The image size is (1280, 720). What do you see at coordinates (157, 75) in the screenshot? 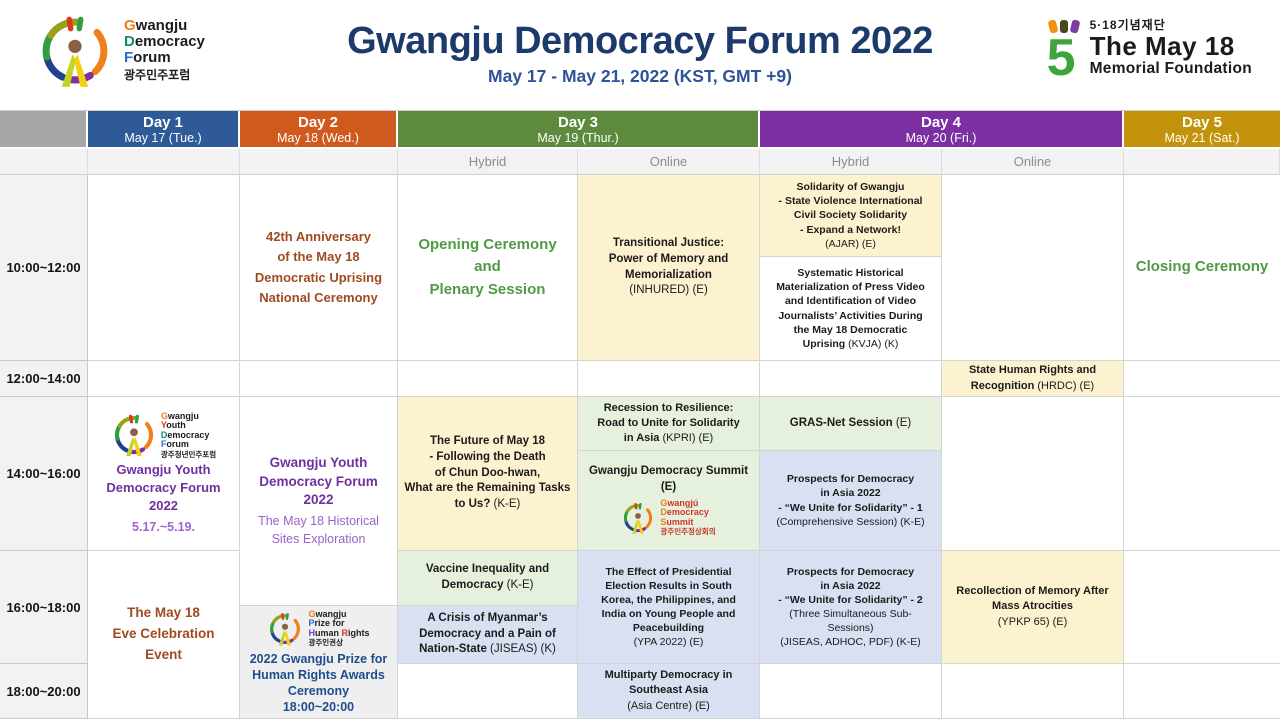
I see `gdf-korean: 광주민주포럼` at bounding box center [157, 75].